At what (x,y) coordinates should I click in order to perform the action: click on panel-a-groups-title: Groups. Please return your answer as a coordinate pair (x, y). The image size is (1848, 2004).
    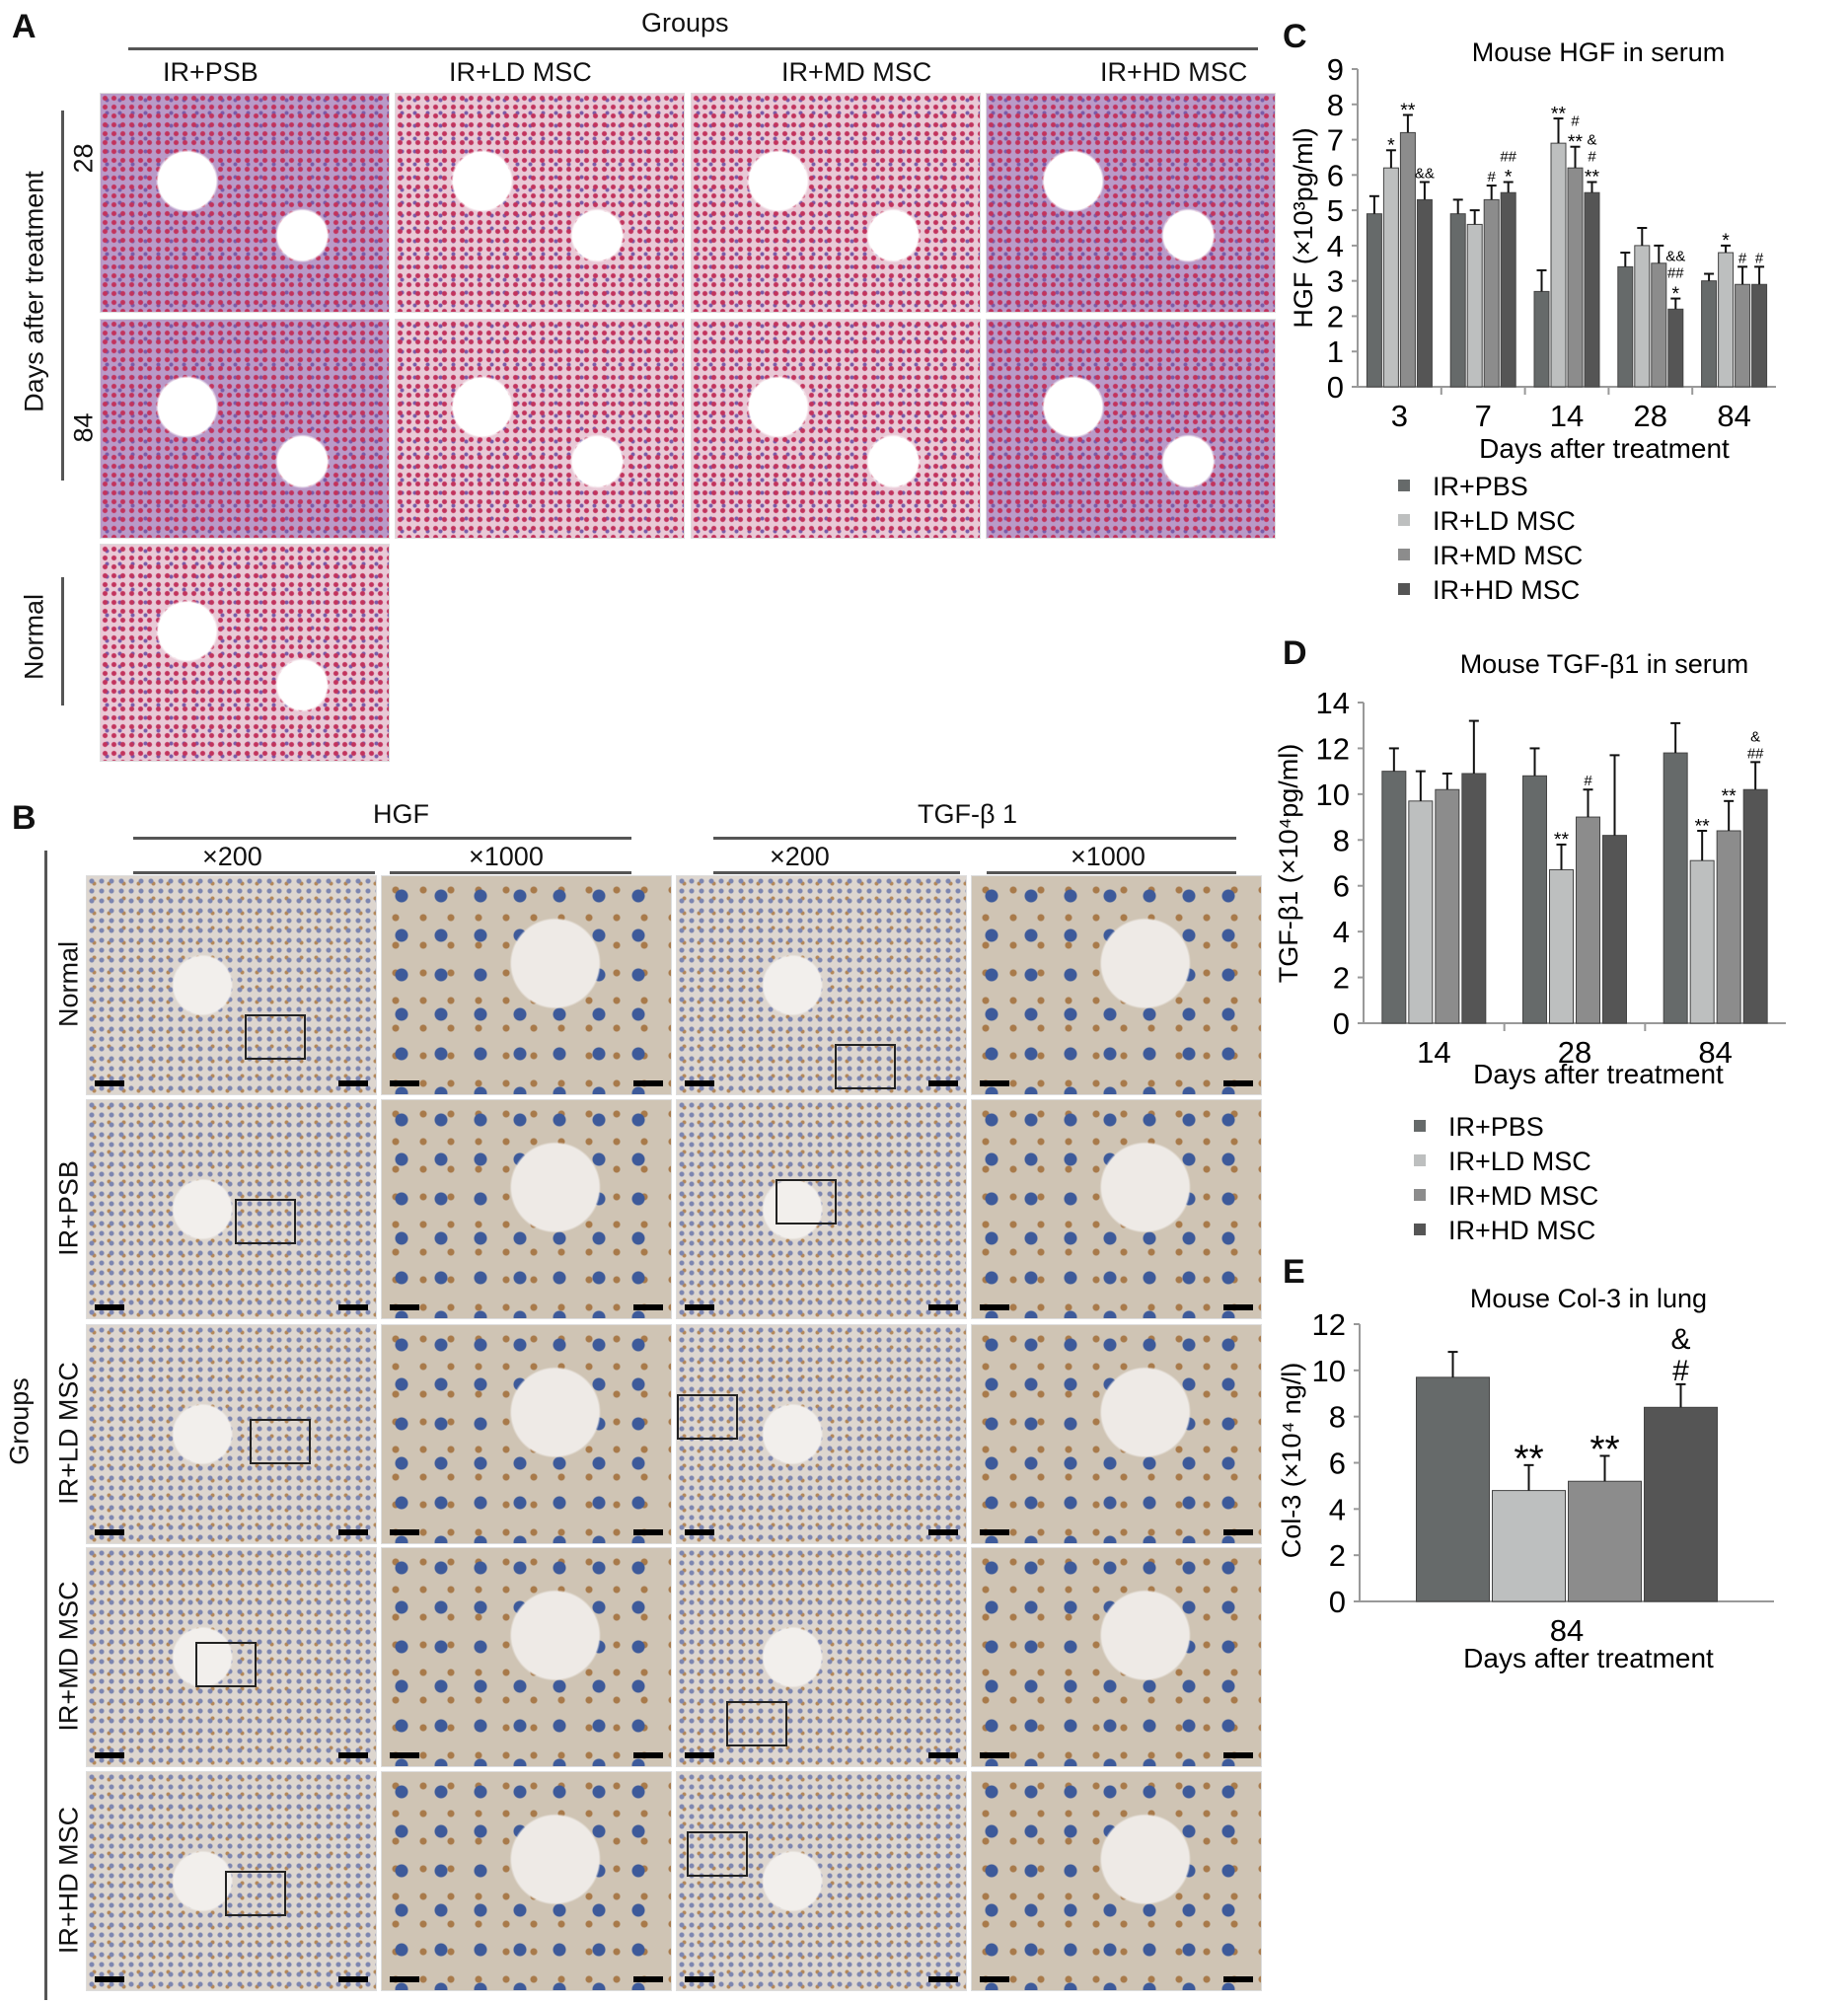
    Looking at the image, I should click on (685, 22).